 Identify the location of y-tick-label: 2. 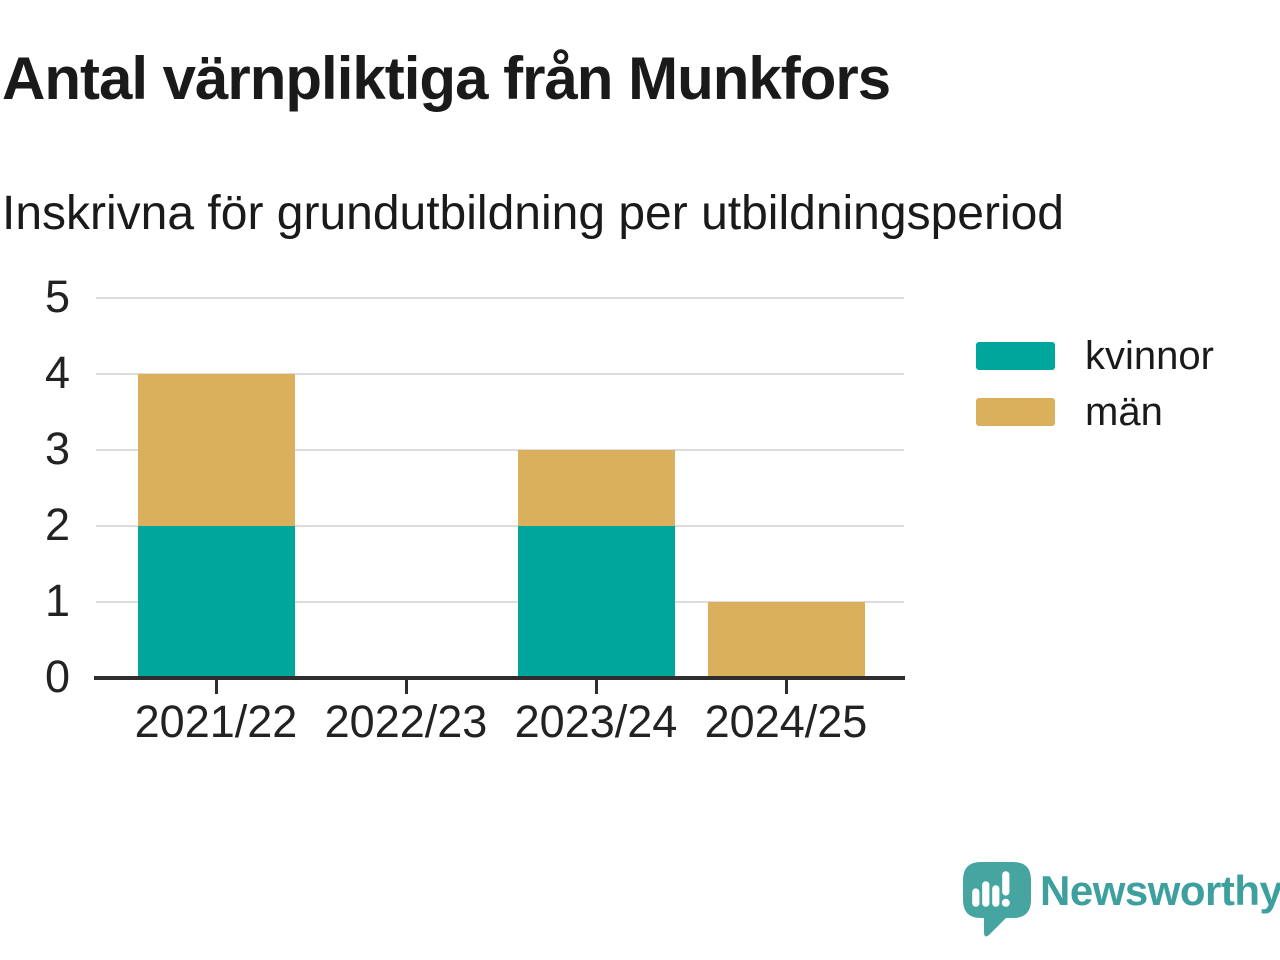
(57, 524).